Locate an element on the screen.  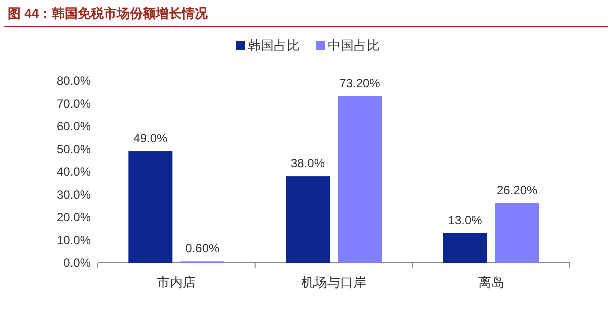
data-label: 49.0% is located at coordinates (151, 139).